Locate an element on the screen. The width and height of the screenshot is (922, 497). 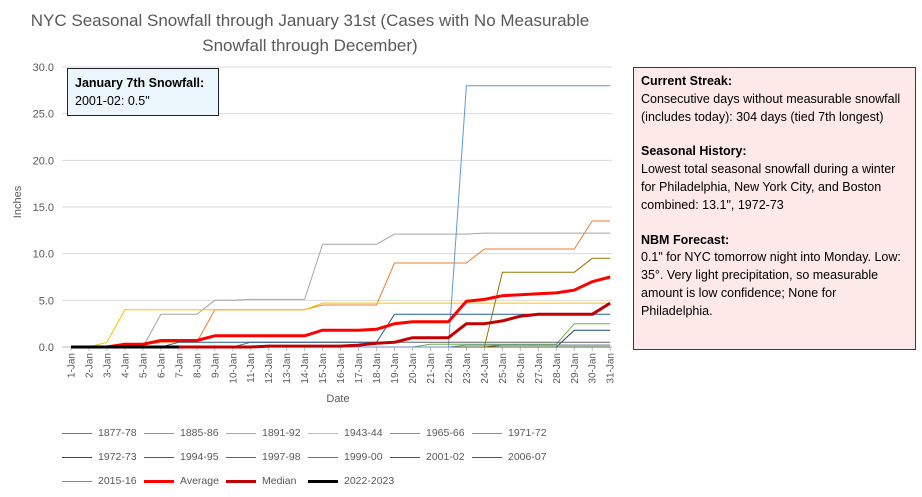
y-tick-label: 0.0 is located at coordinates (46, 348).